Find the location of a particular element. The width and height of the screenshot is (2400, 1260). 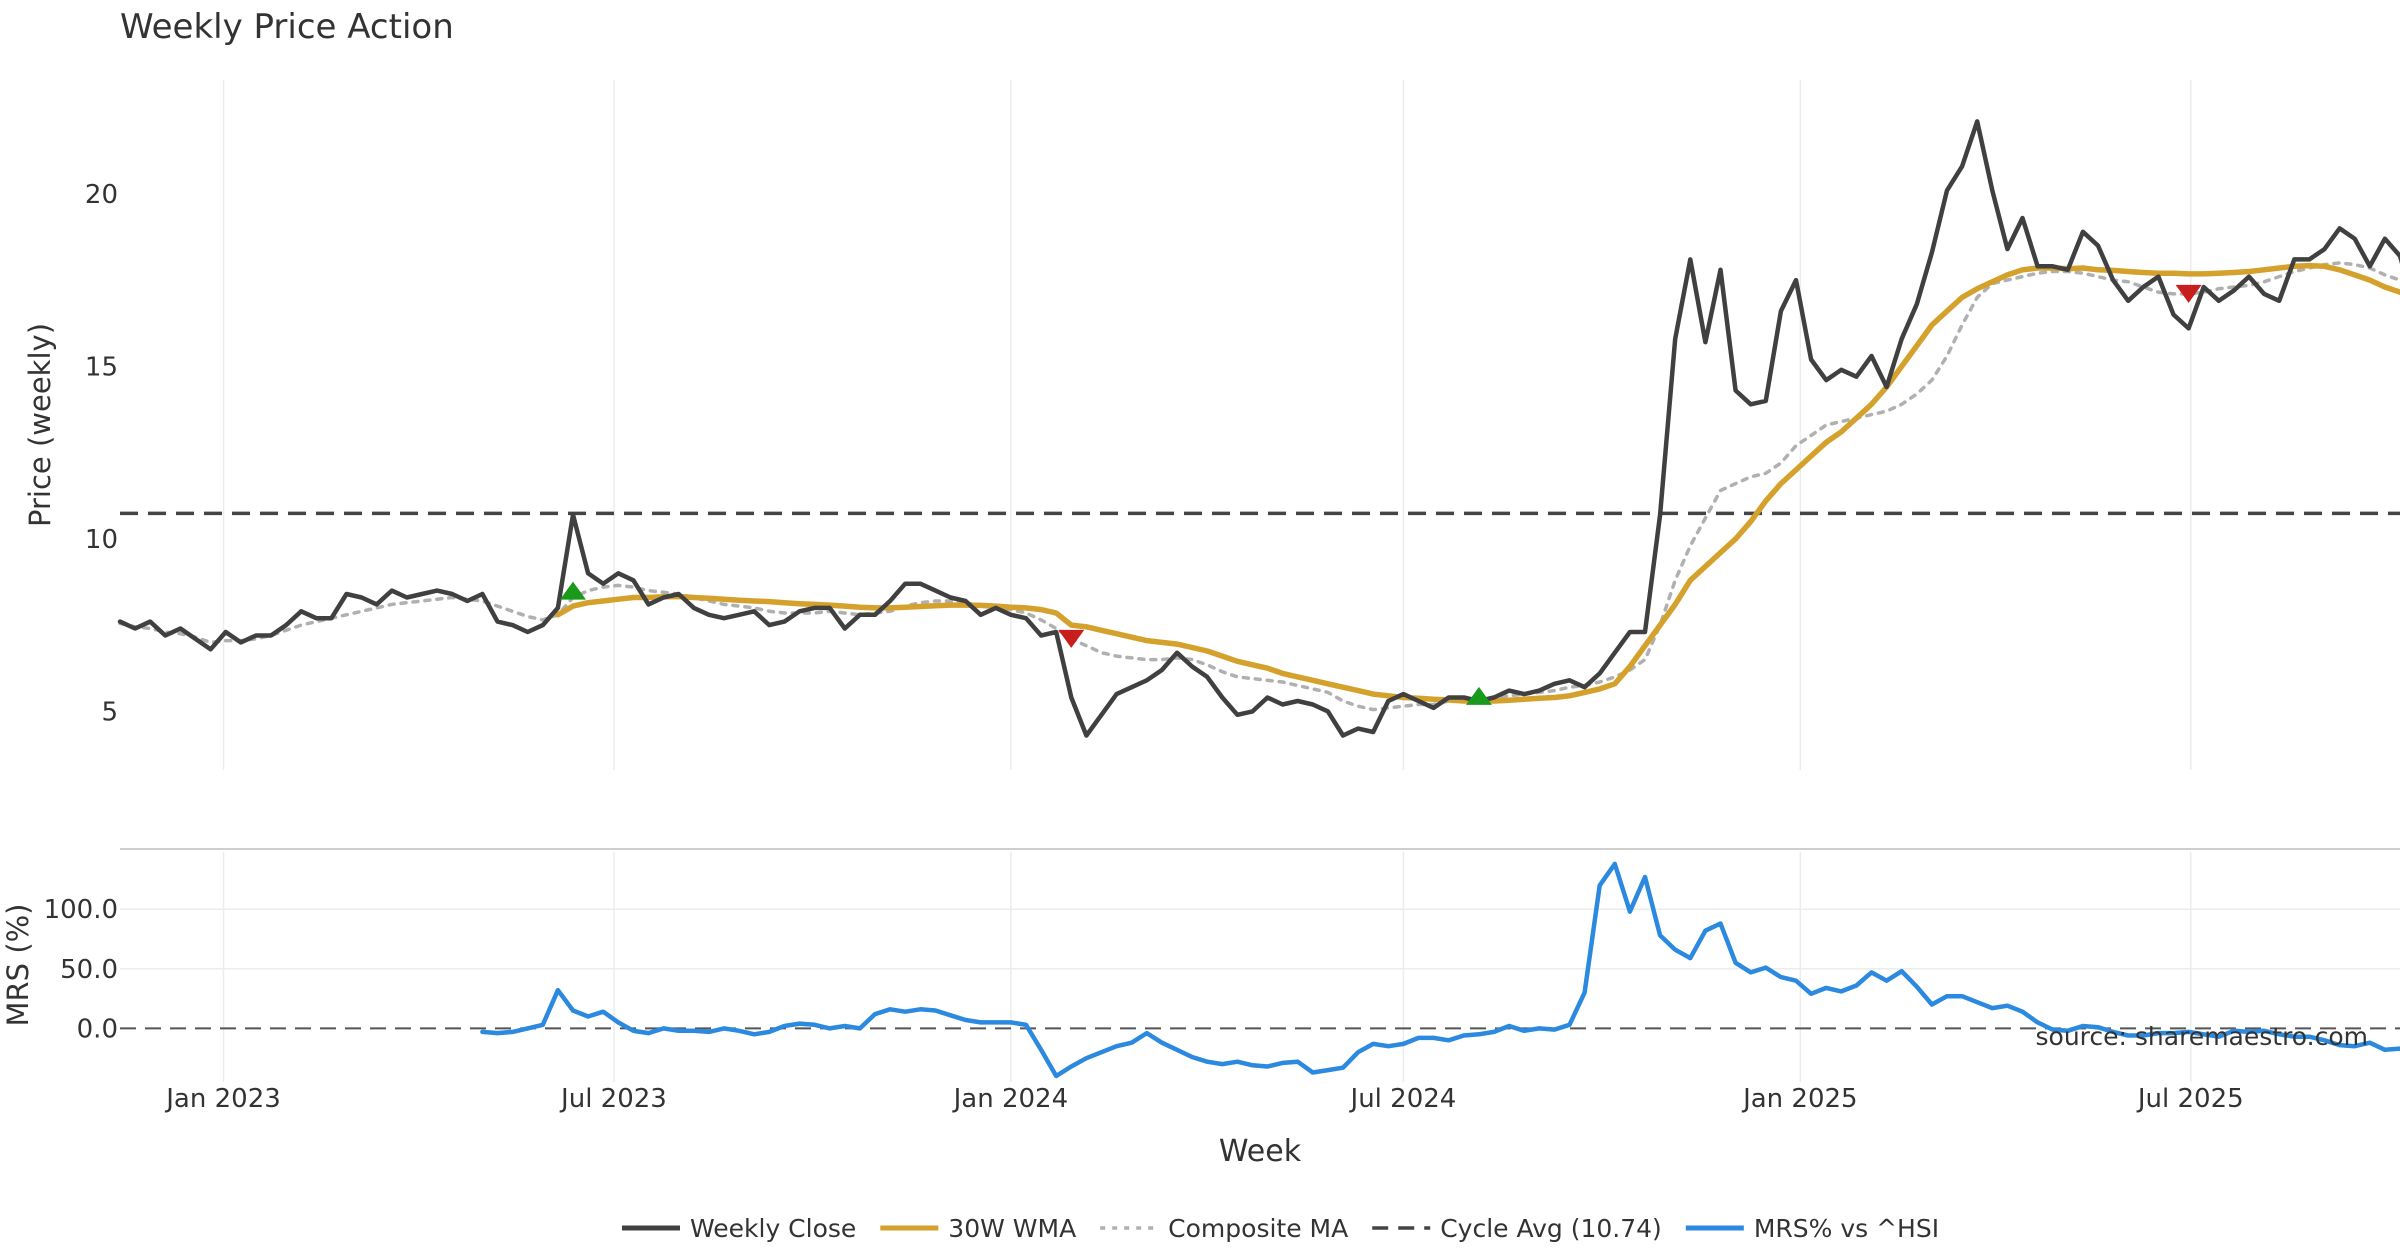

legend-item: MRS% vs ^HSI is located at coordinates (1812, 1228).